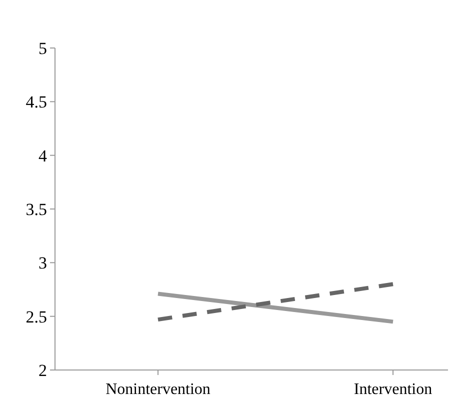  Describe the element at coordinates (42, 48) in the screenshot. I see `y-tick-label: 5` at that location.